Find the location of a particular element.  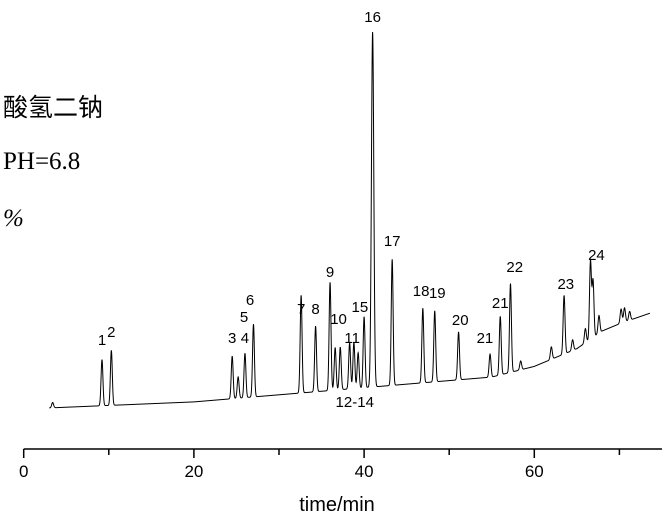

x-tick-label: 60 is located at coordinates (534, 471).